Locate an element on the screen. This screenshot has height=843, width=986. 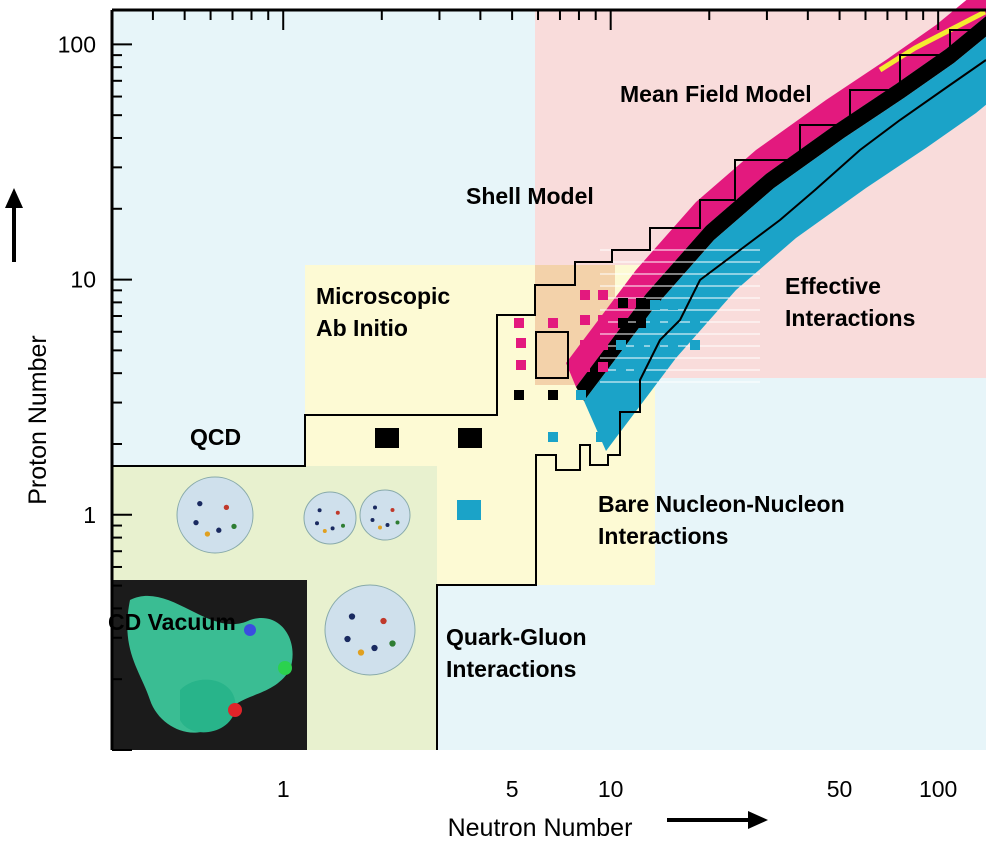
y-tick-label: 100 is located at coordinates (77, 44).